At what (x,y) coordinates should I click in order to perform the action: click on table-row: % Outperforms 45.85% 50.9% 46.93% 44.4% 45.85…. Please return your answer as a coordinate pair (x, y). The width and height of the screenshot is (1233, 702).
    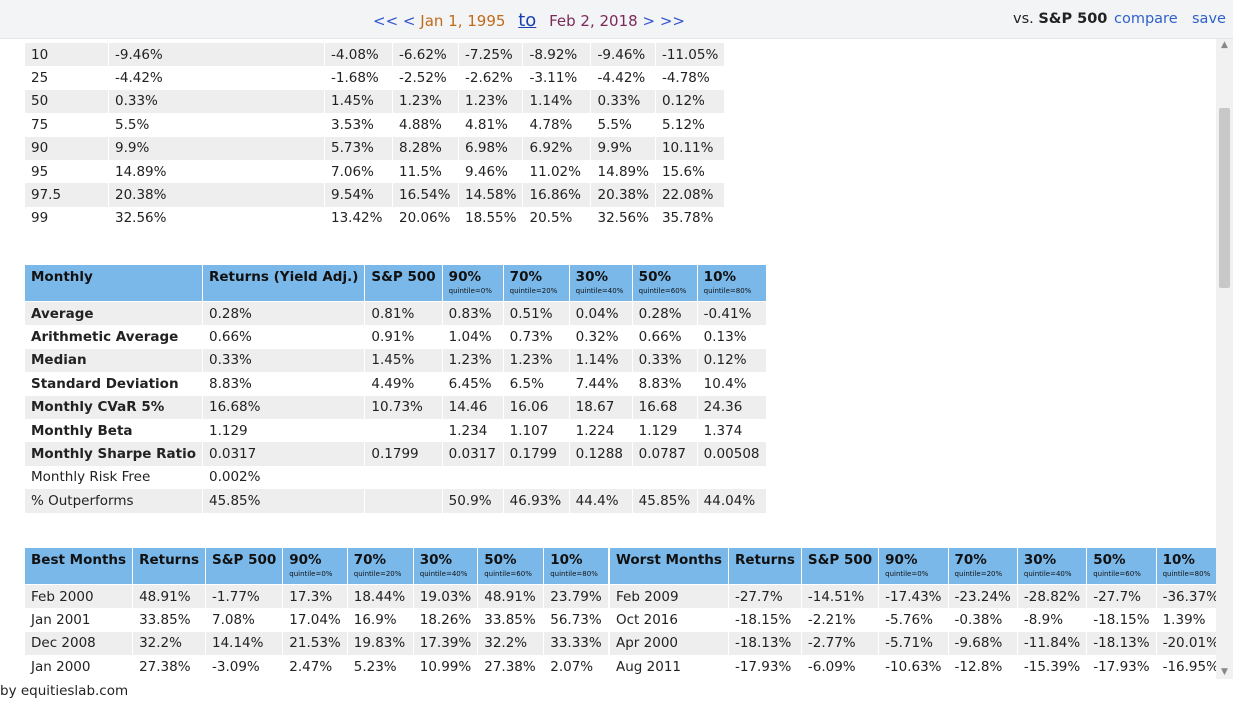
    Looking at the image, I should click on (396, 501).